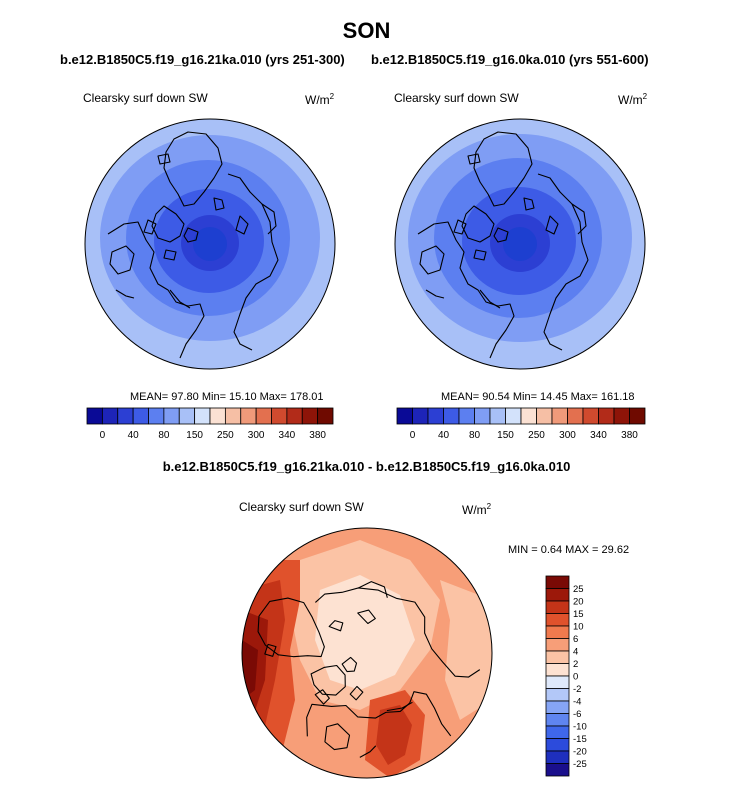 The image size is (733, 788). Describe the element at coordinates (575, 664) in the screenshot. I see `colorbar-tick-label: 2` at that location.